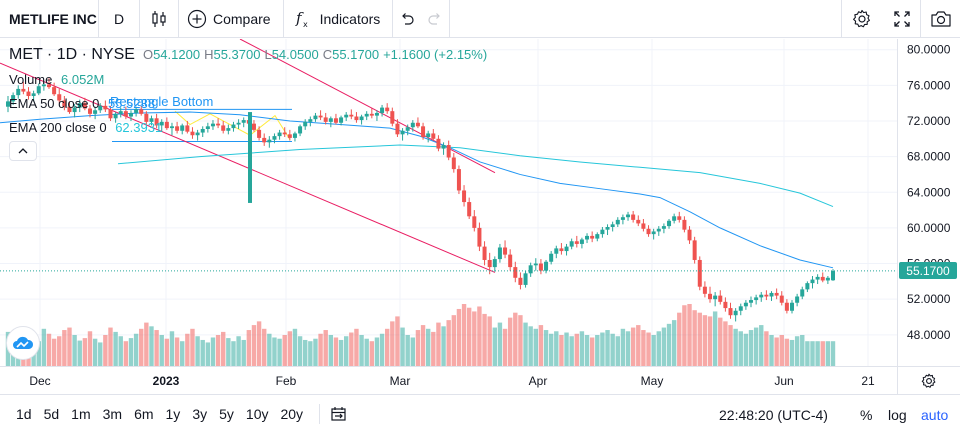 Image resolution: width=960 pixels, height=433 pixels. I want to click on timezone-clock: 22:48:20 (UTC-4), so click(773, 414).